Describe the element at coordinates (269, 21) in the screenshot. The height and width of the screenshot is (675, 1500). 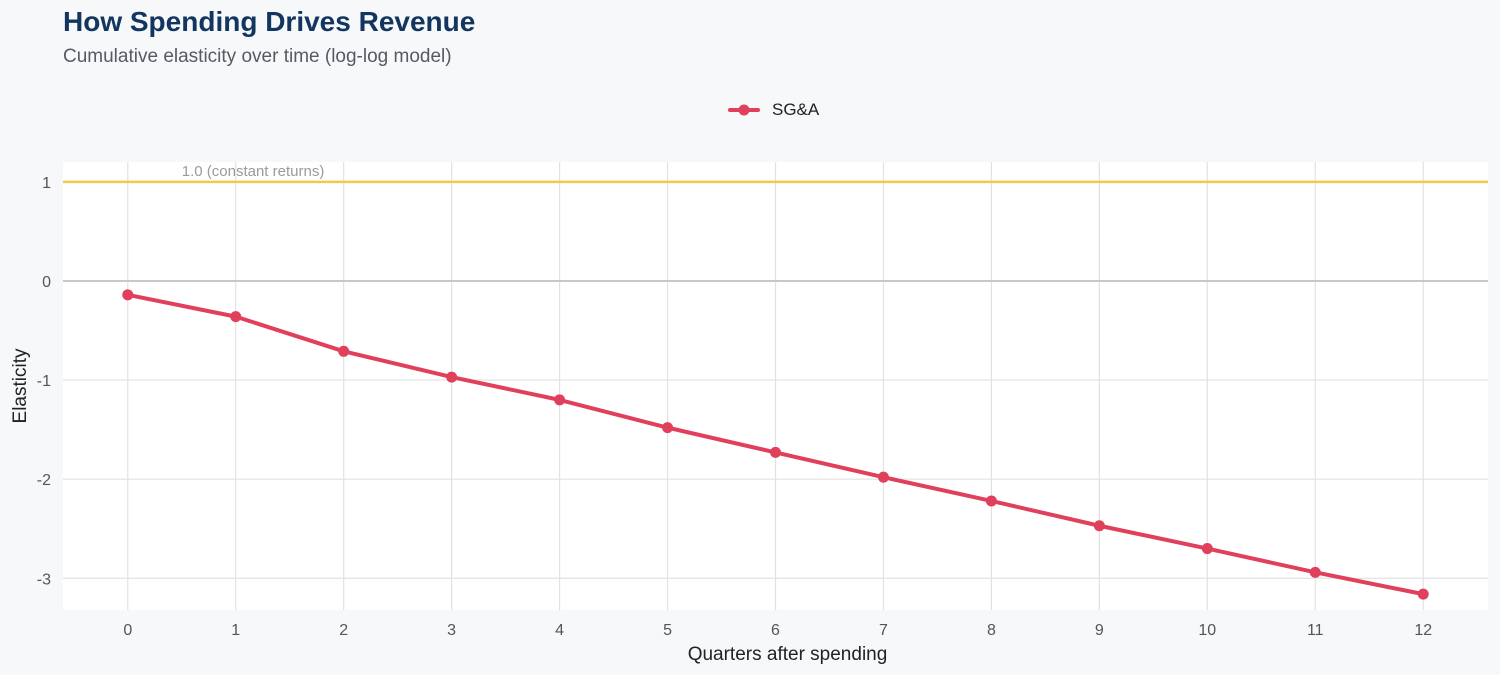
I see `chart-title: How Spending Drives Revenue` at that location.